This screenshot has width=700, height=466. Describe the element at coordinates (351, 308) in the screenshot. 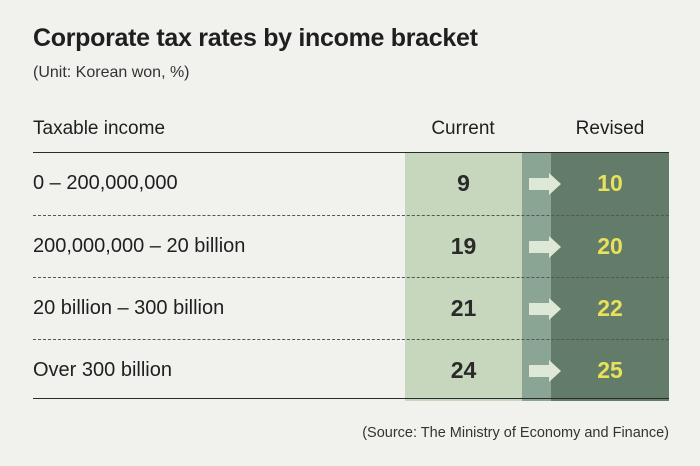

I see `table-row: 20 billion – 300 billion 21 22` at that location.